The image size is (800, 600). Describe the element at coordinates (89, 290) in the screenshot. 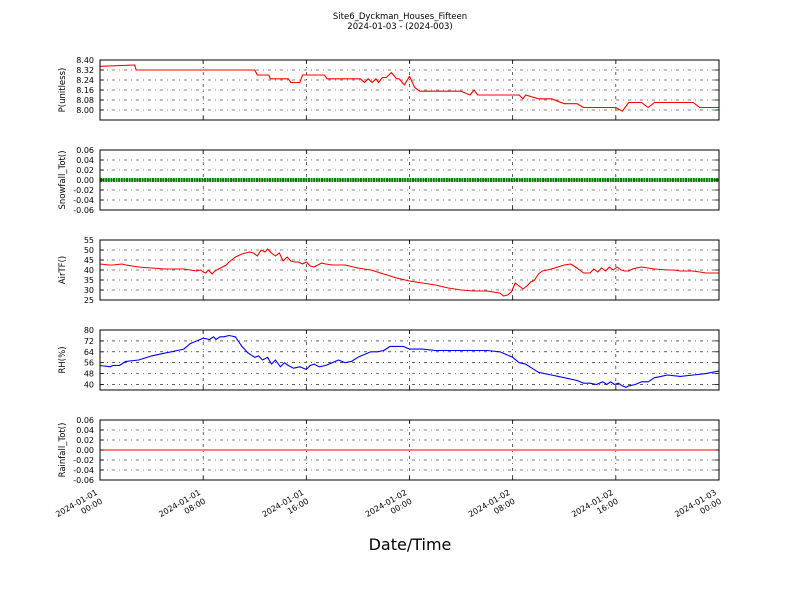

I see `y-tick-label: 30` at that location.